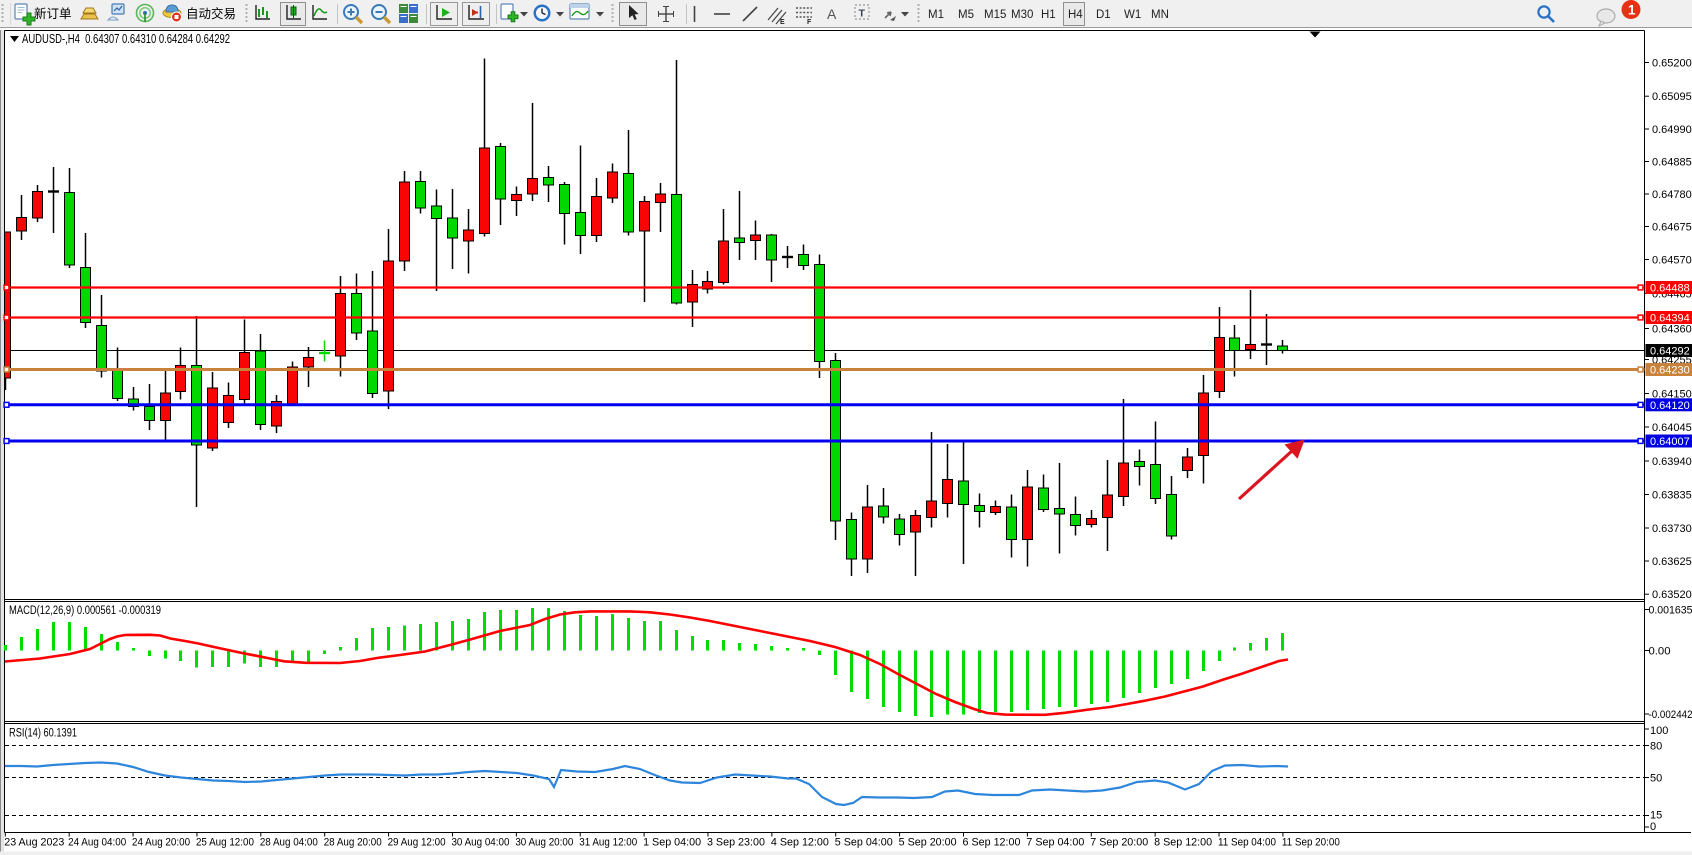  Describe the element at coordinates (417, 843) in the screenshot. I see `svg-text: 29 Aug 12:00` at that location.